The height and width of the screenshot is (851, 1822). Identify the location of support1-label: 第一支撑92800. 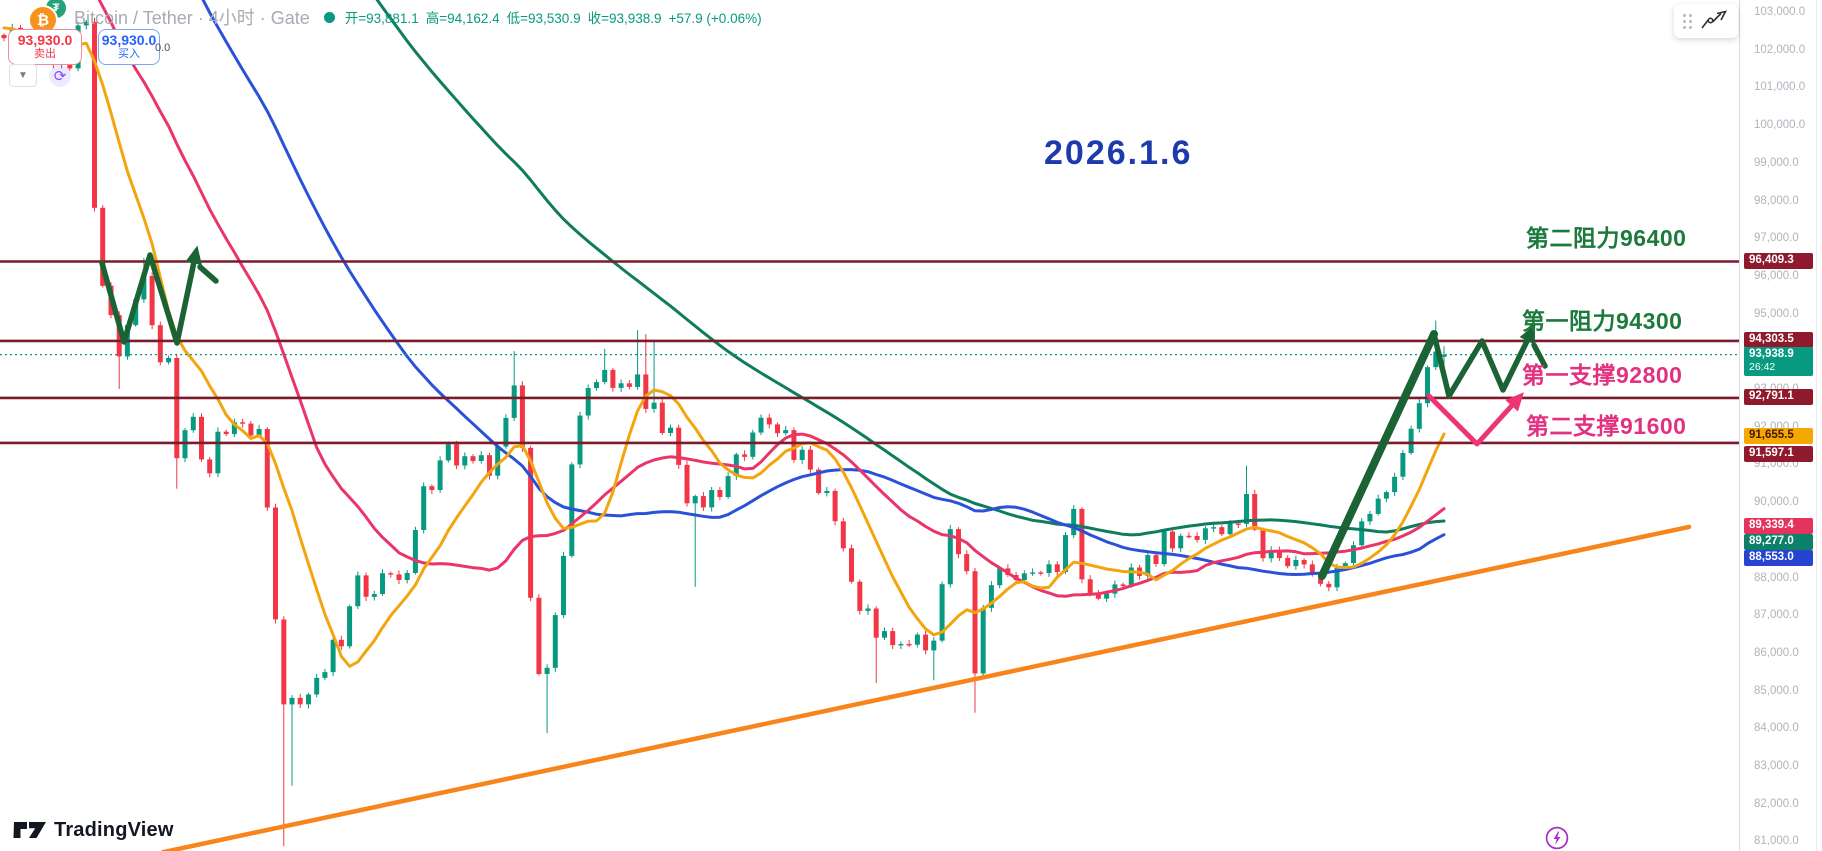
(1602, 375).